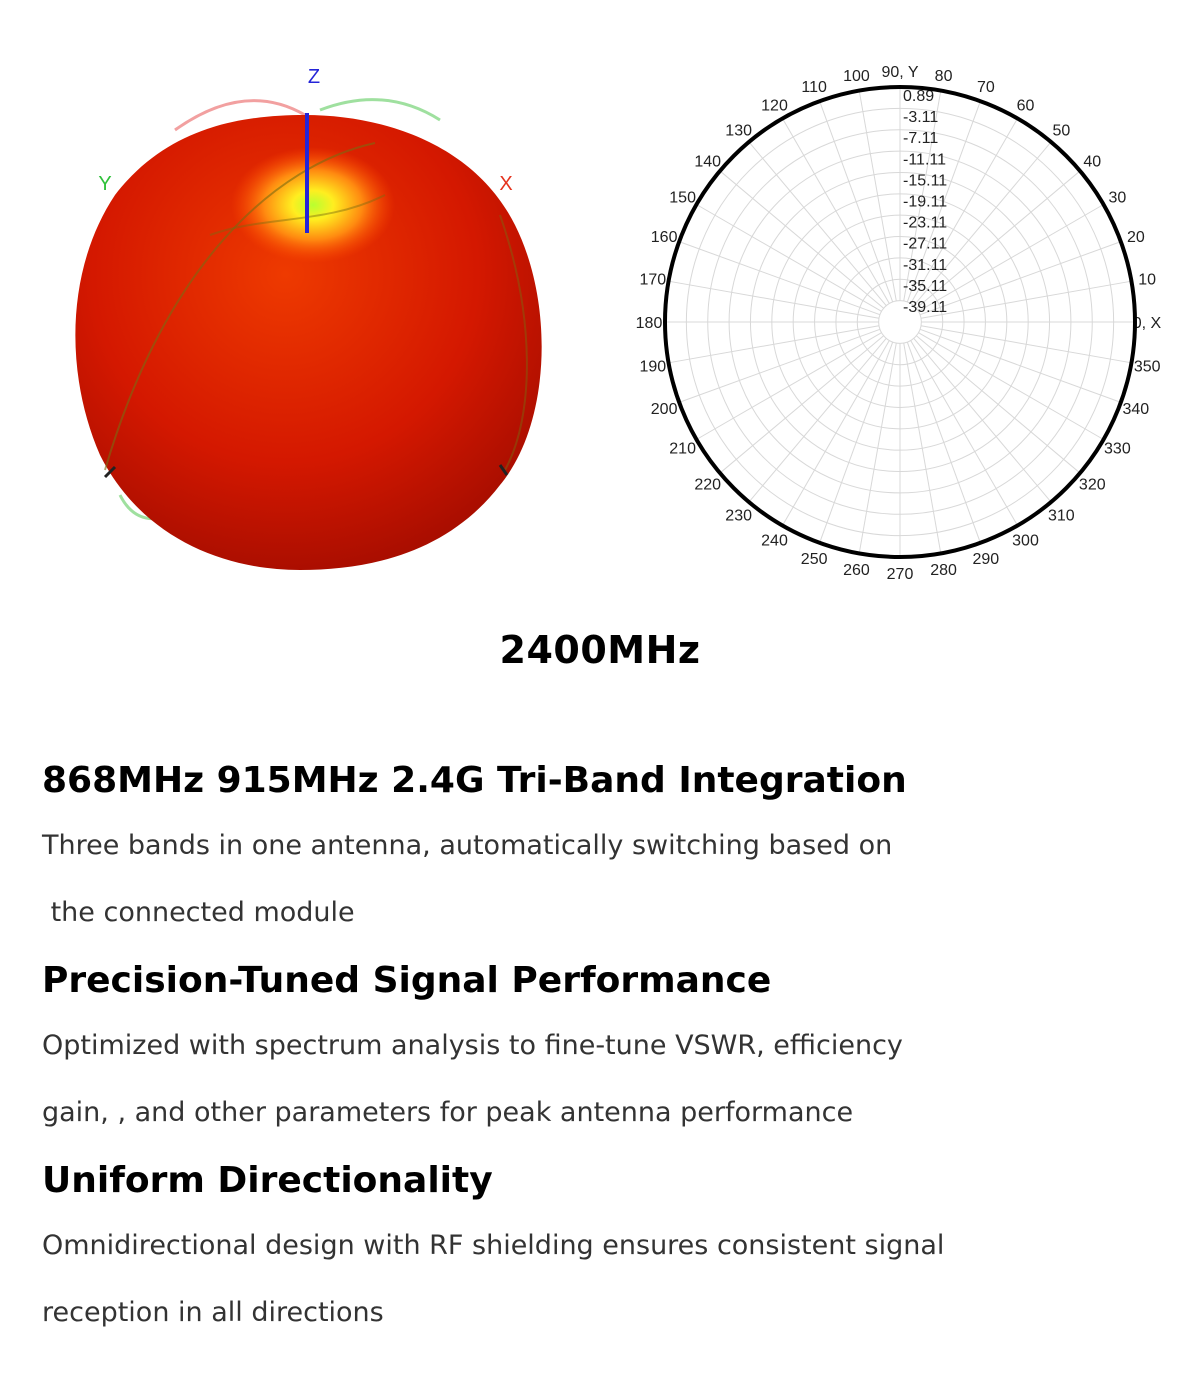  Describe the element at coordinates (925, 265) in the screenshot. I see `polar-radial-label: -31.11` at that location.